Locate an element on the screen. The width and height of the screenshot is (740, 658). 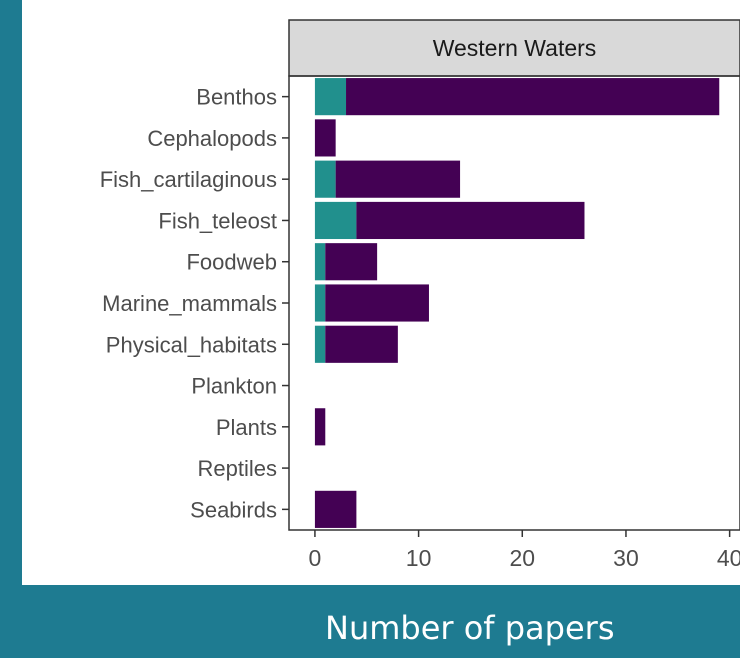
x-tick-label-40: 40 is located at coordinates (728, 558).